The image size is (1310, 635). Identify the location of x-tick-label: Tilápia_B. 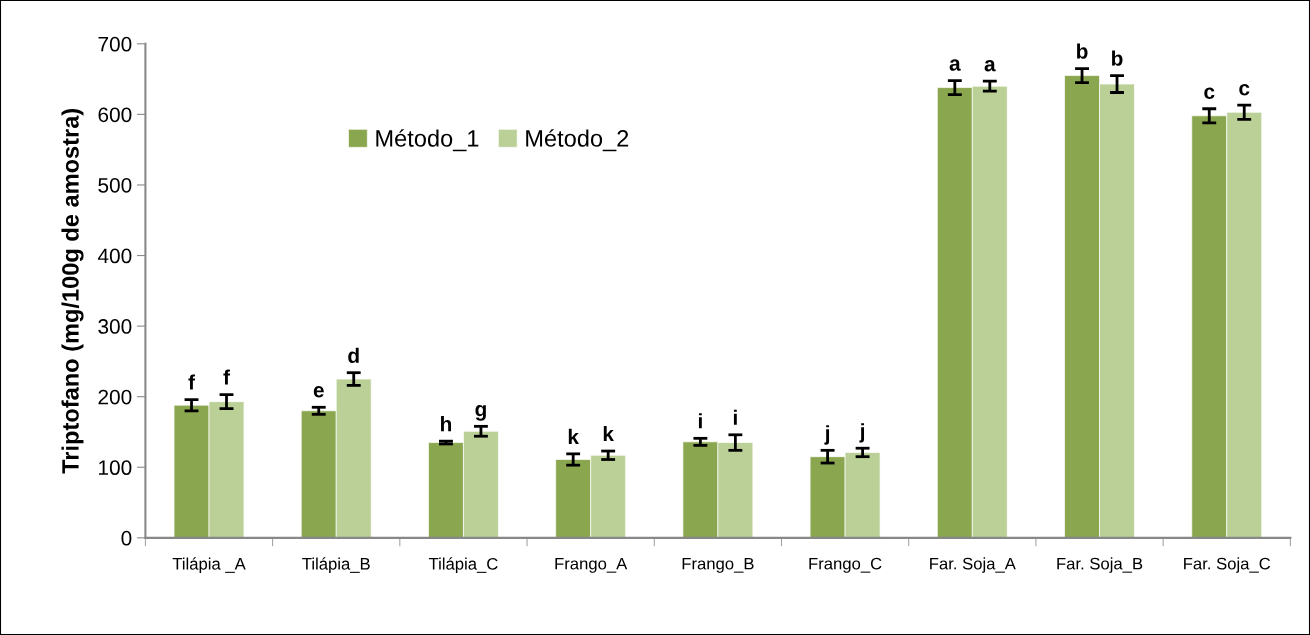
(336, 565).